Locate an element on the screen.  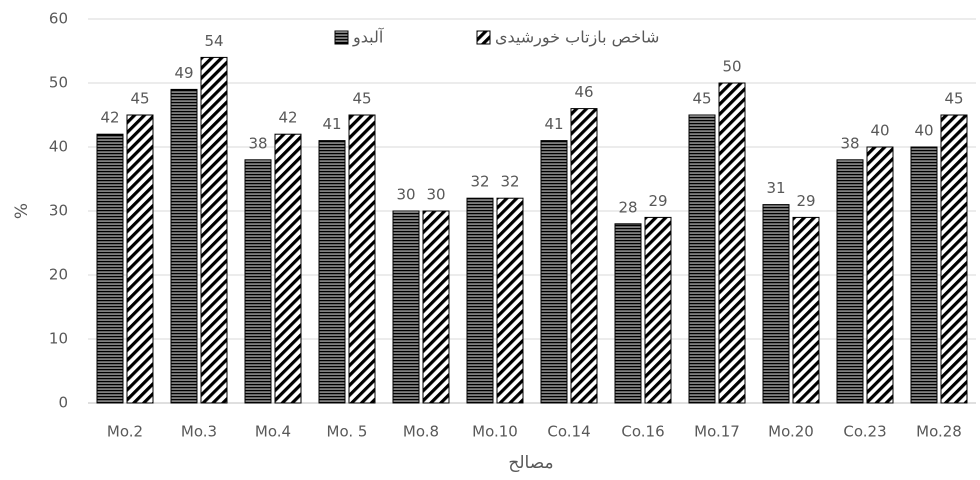
y-tick-label: 50 is located at coordinates (58, 83).